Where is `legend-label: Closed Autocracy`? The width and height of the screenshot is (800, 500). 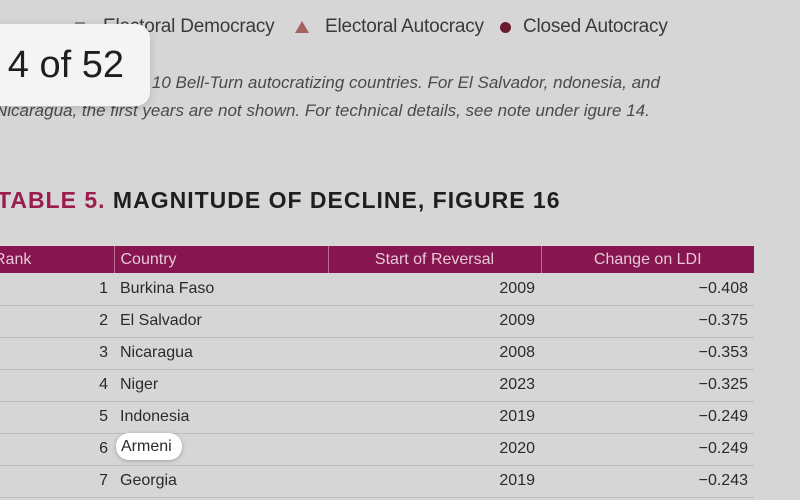
legend-label: Closed Autocracy is located at coordinates (595, 26).